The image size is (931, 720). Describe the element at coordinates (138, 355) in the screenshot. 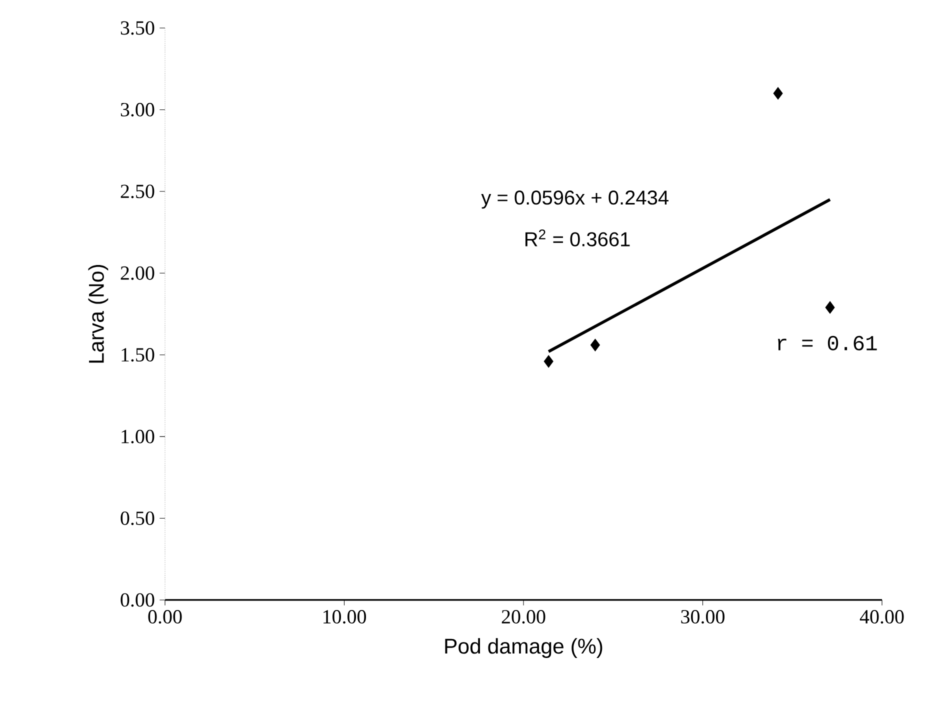

I see `y-tick-label: 1.50` at that location.